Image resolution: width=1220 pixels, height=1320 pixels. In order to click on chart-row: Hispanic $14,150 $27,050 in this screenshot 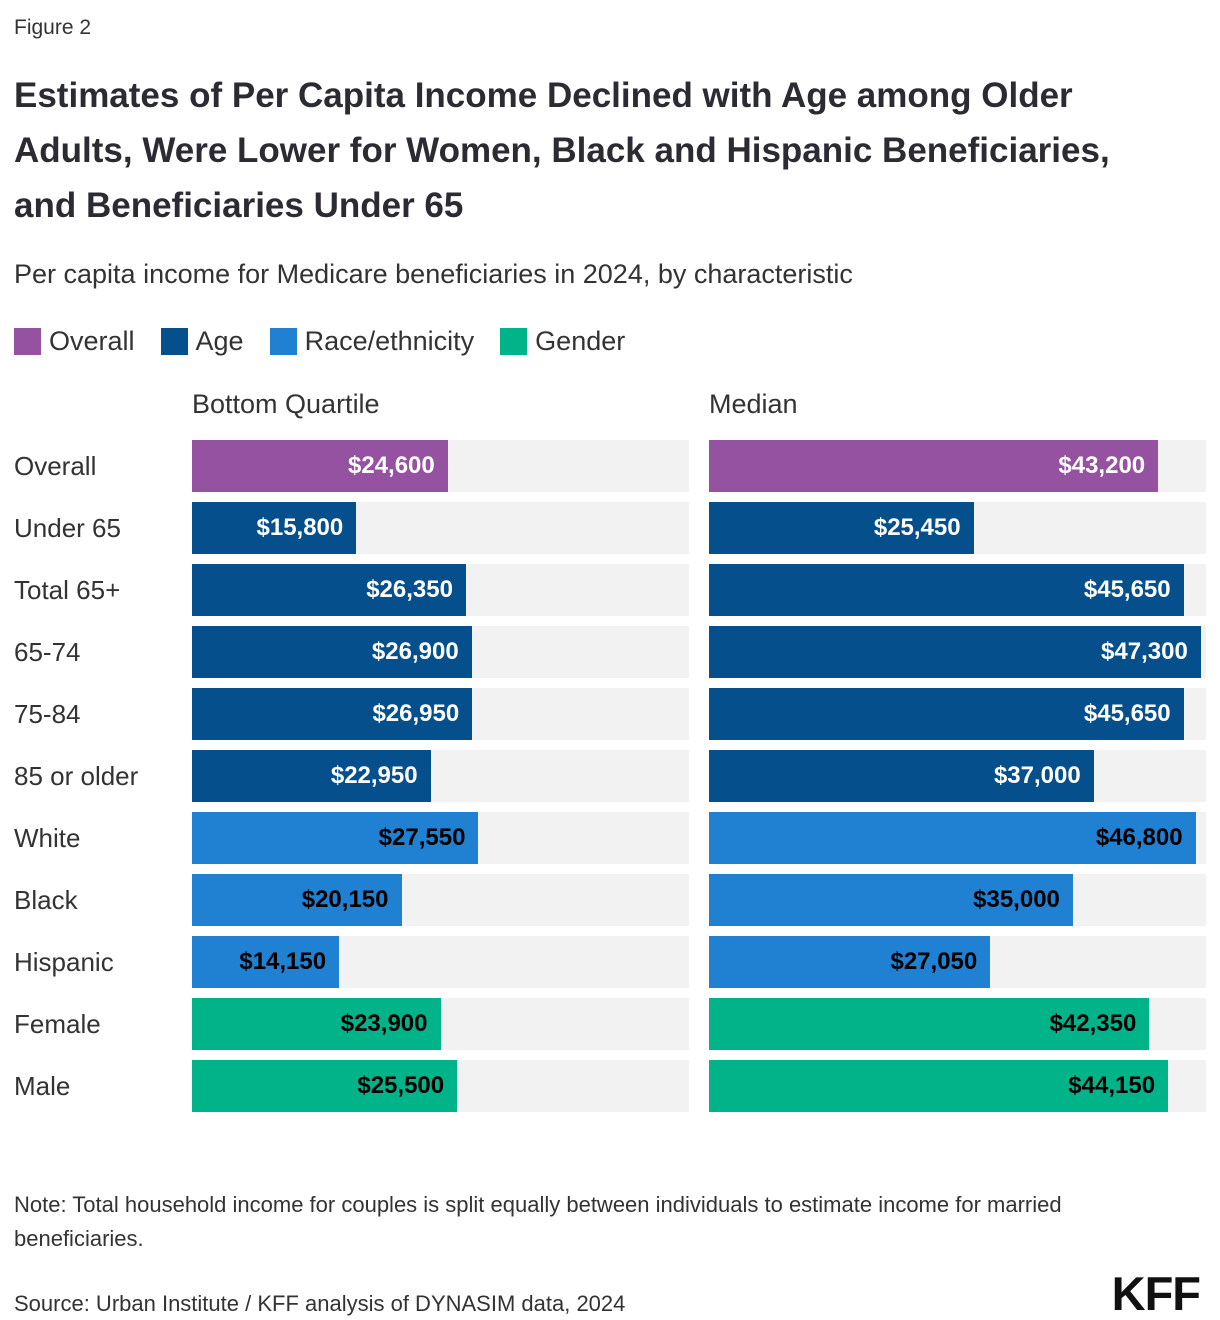, I will do `click(610, 962)`.